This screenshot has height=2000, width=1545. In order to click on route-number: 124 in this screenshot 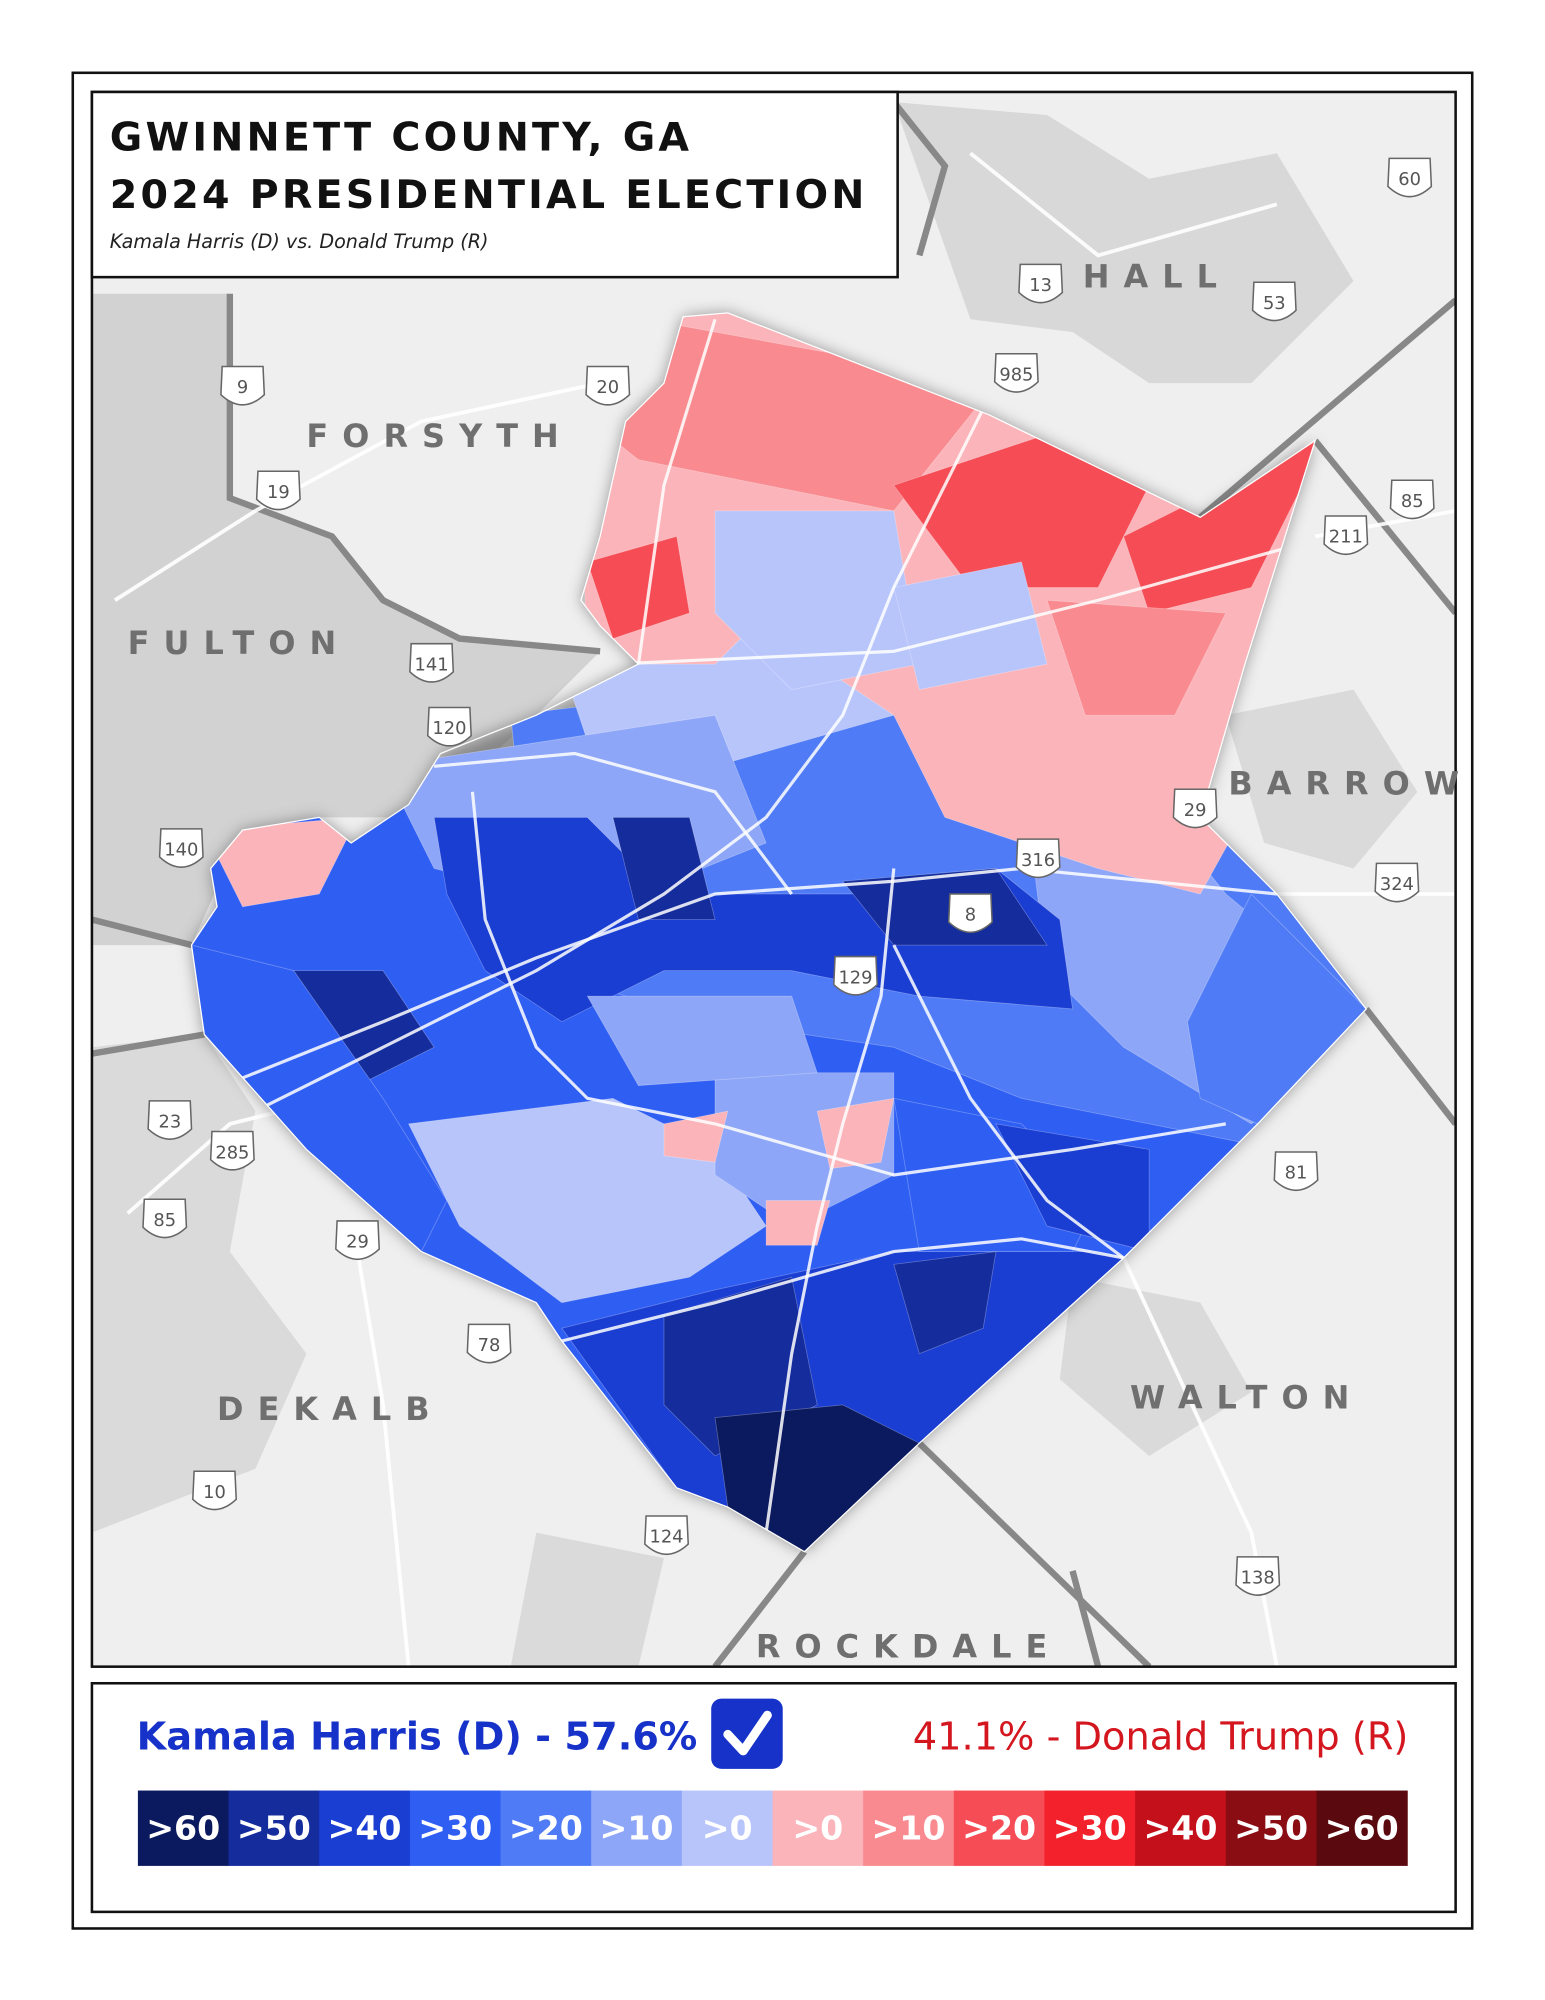, I will do `click(666, 1537)`.